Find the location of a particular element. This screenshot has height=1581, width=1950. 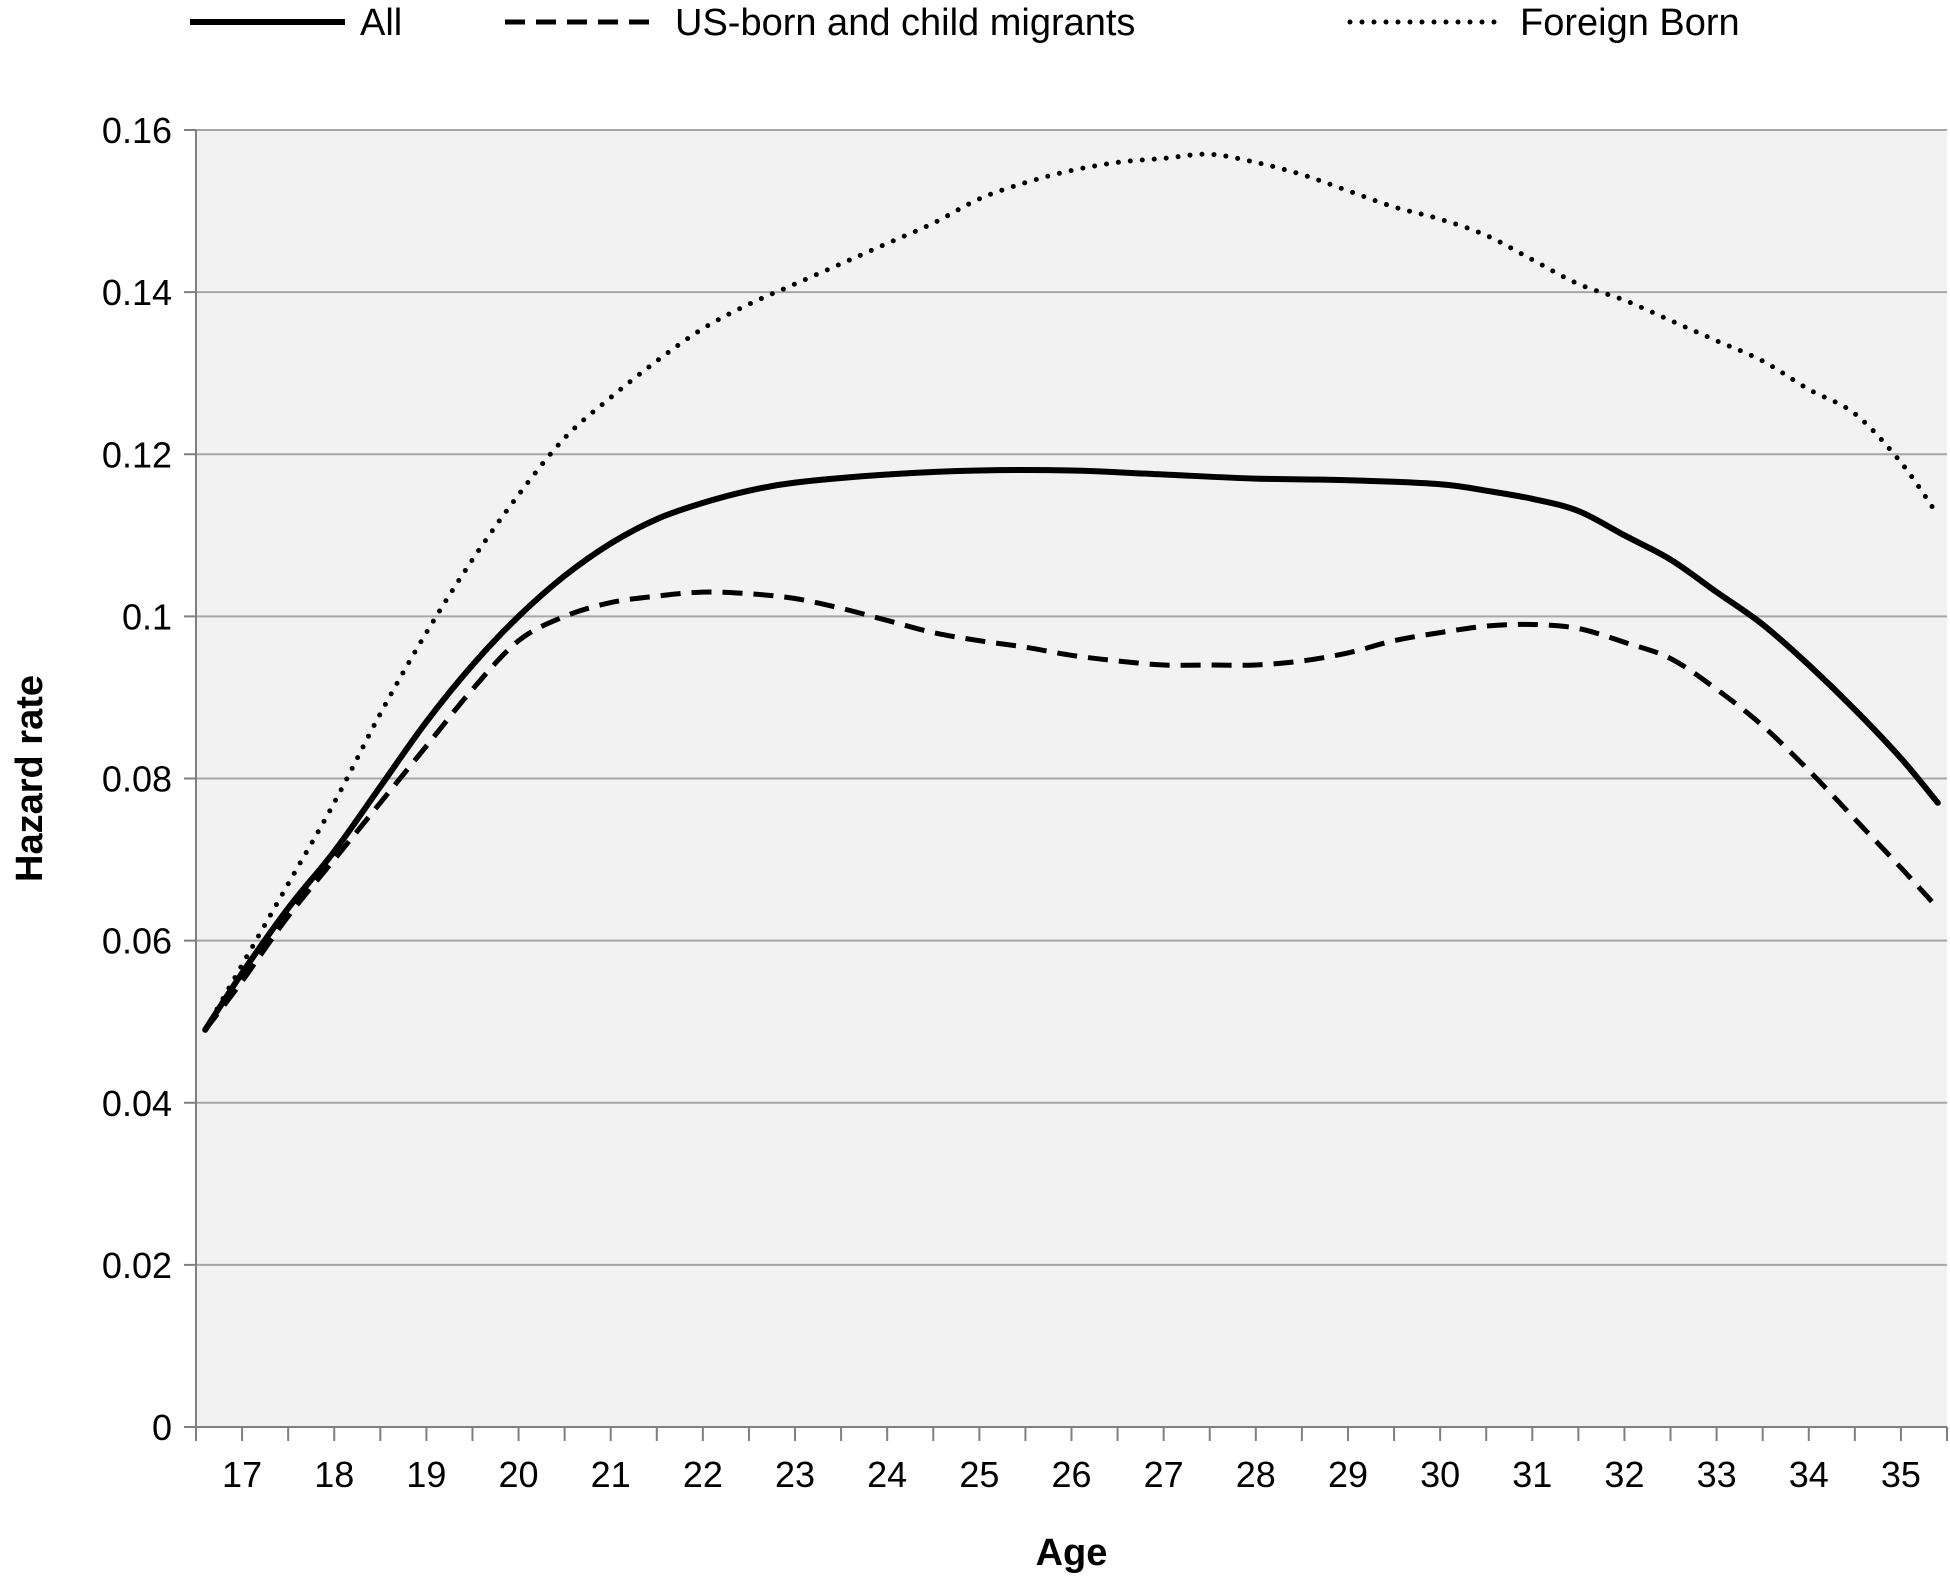

x-tick-label: 23 is located at coordinates (795, 1474).